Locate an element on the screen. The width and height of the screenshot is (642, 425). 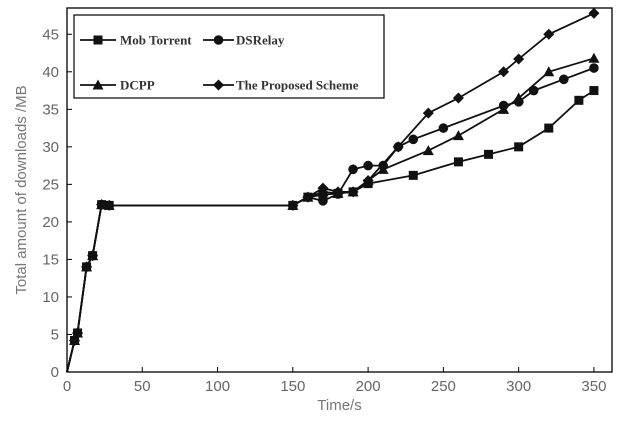
x-tick-label: 250 is located at coordinates (443, 386).